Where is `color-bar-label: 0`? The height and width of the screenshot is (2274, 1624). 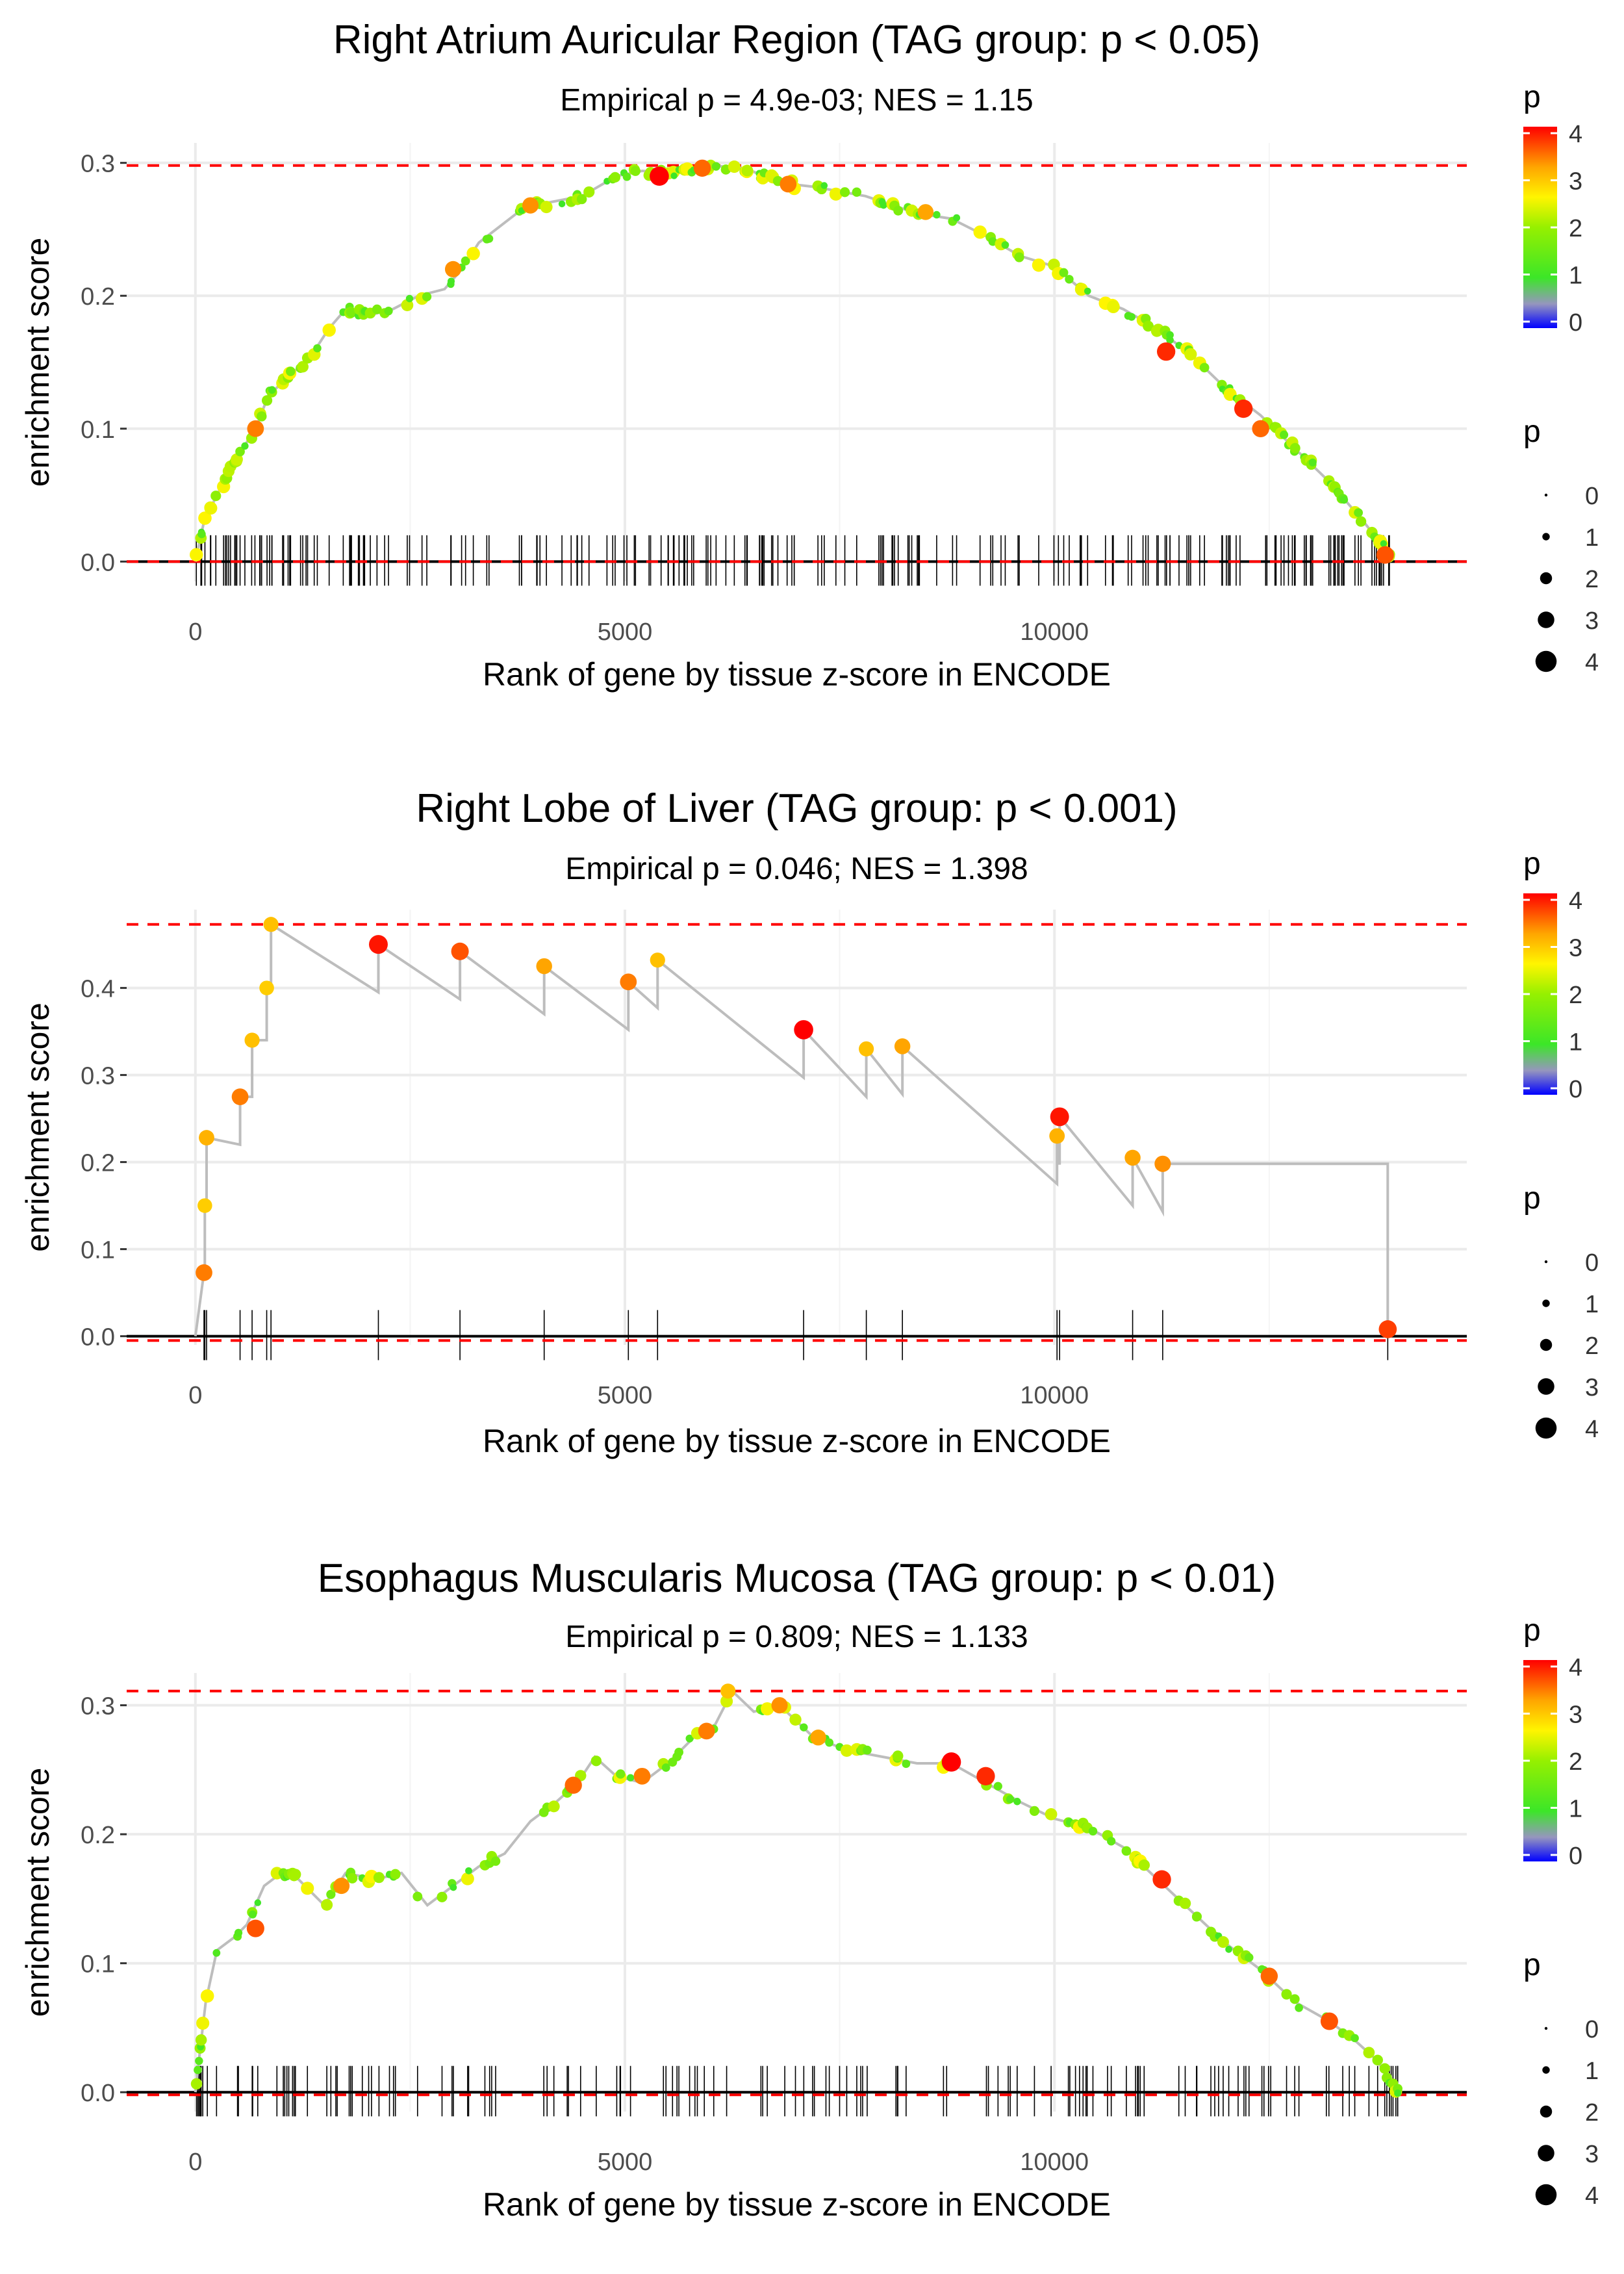
color-bar-label: 0 is located at coordinates (1575, 1856).